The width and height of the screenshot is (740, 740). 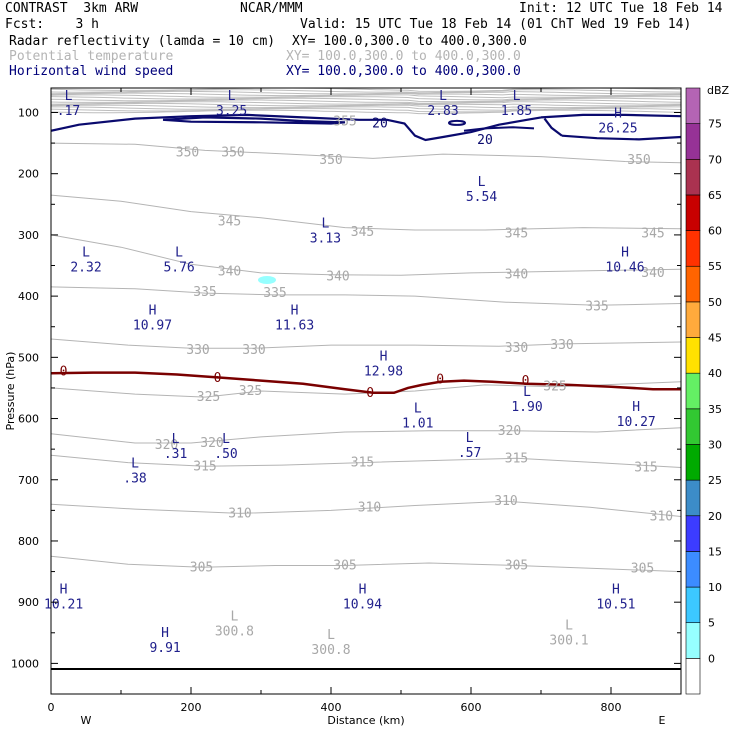 What do you see at coordinates (417, 423) in the screenshot?
I see `wind-extremum-value: 1.01` at bounding box center [417, 423].